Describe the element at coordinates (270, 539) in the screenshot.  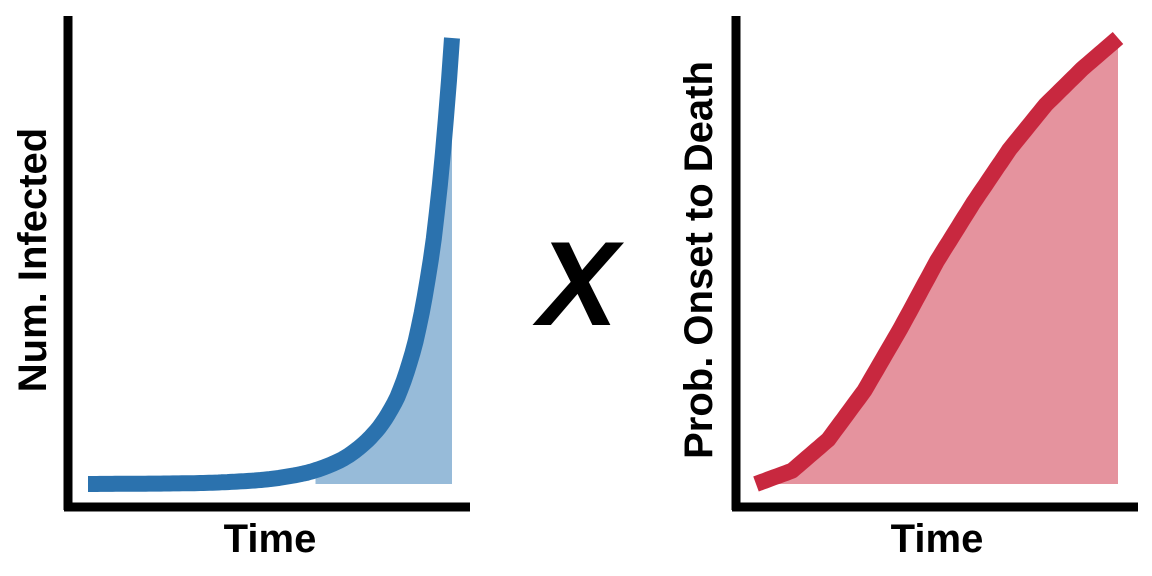
I see `left-x-axis-title: Time` at that location.